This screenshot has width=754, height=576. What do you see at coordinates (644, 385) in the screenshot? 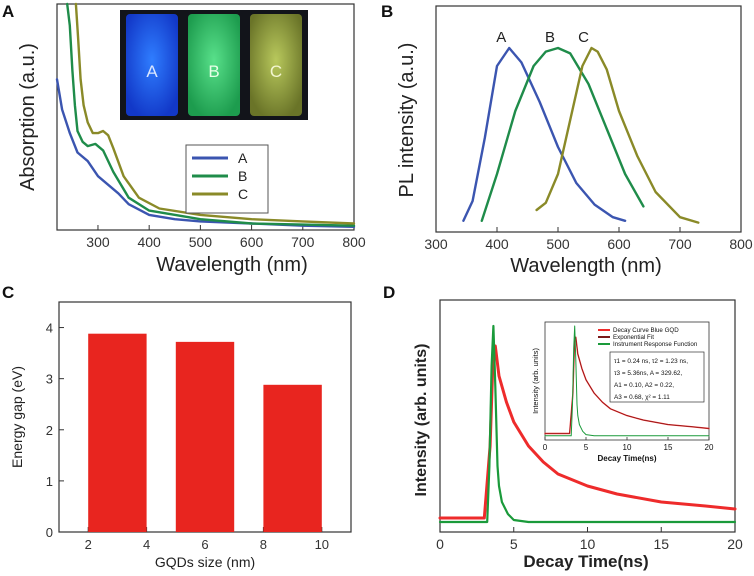
I see `fit-params-line-3: A1 = 0.10, A2 = 0.22,` at bounding box center [644, 385].